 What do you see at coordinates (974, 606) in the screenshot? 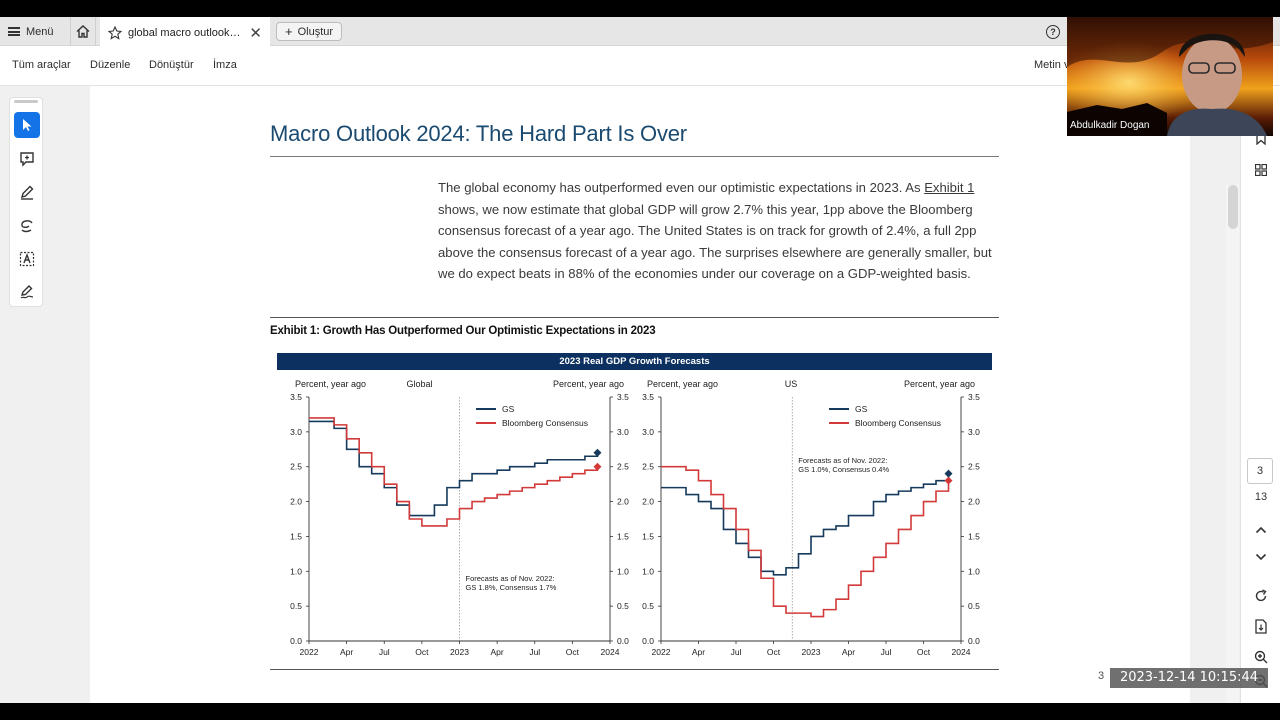
I see `panel-1-ytick-label-right: 0.5` at bounding box center [974, 606].